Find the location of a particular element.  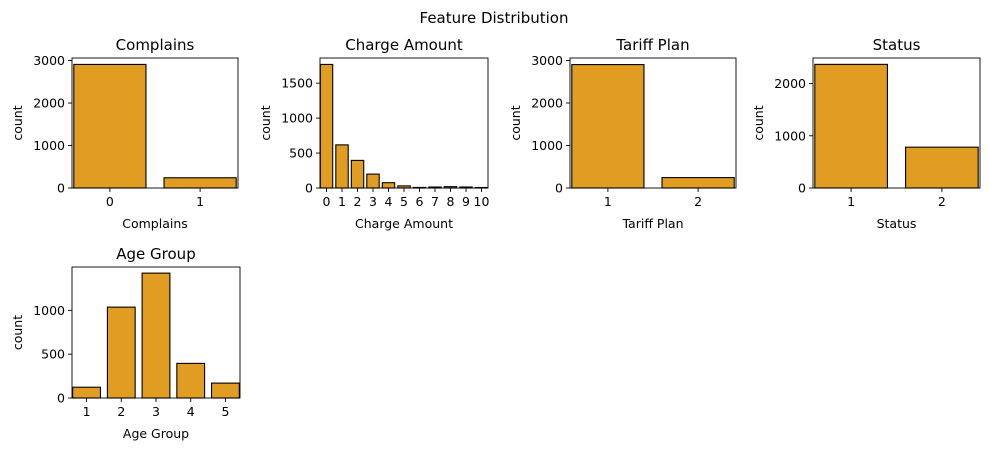

subplot-title: Status is located at coordinates (897, 45).